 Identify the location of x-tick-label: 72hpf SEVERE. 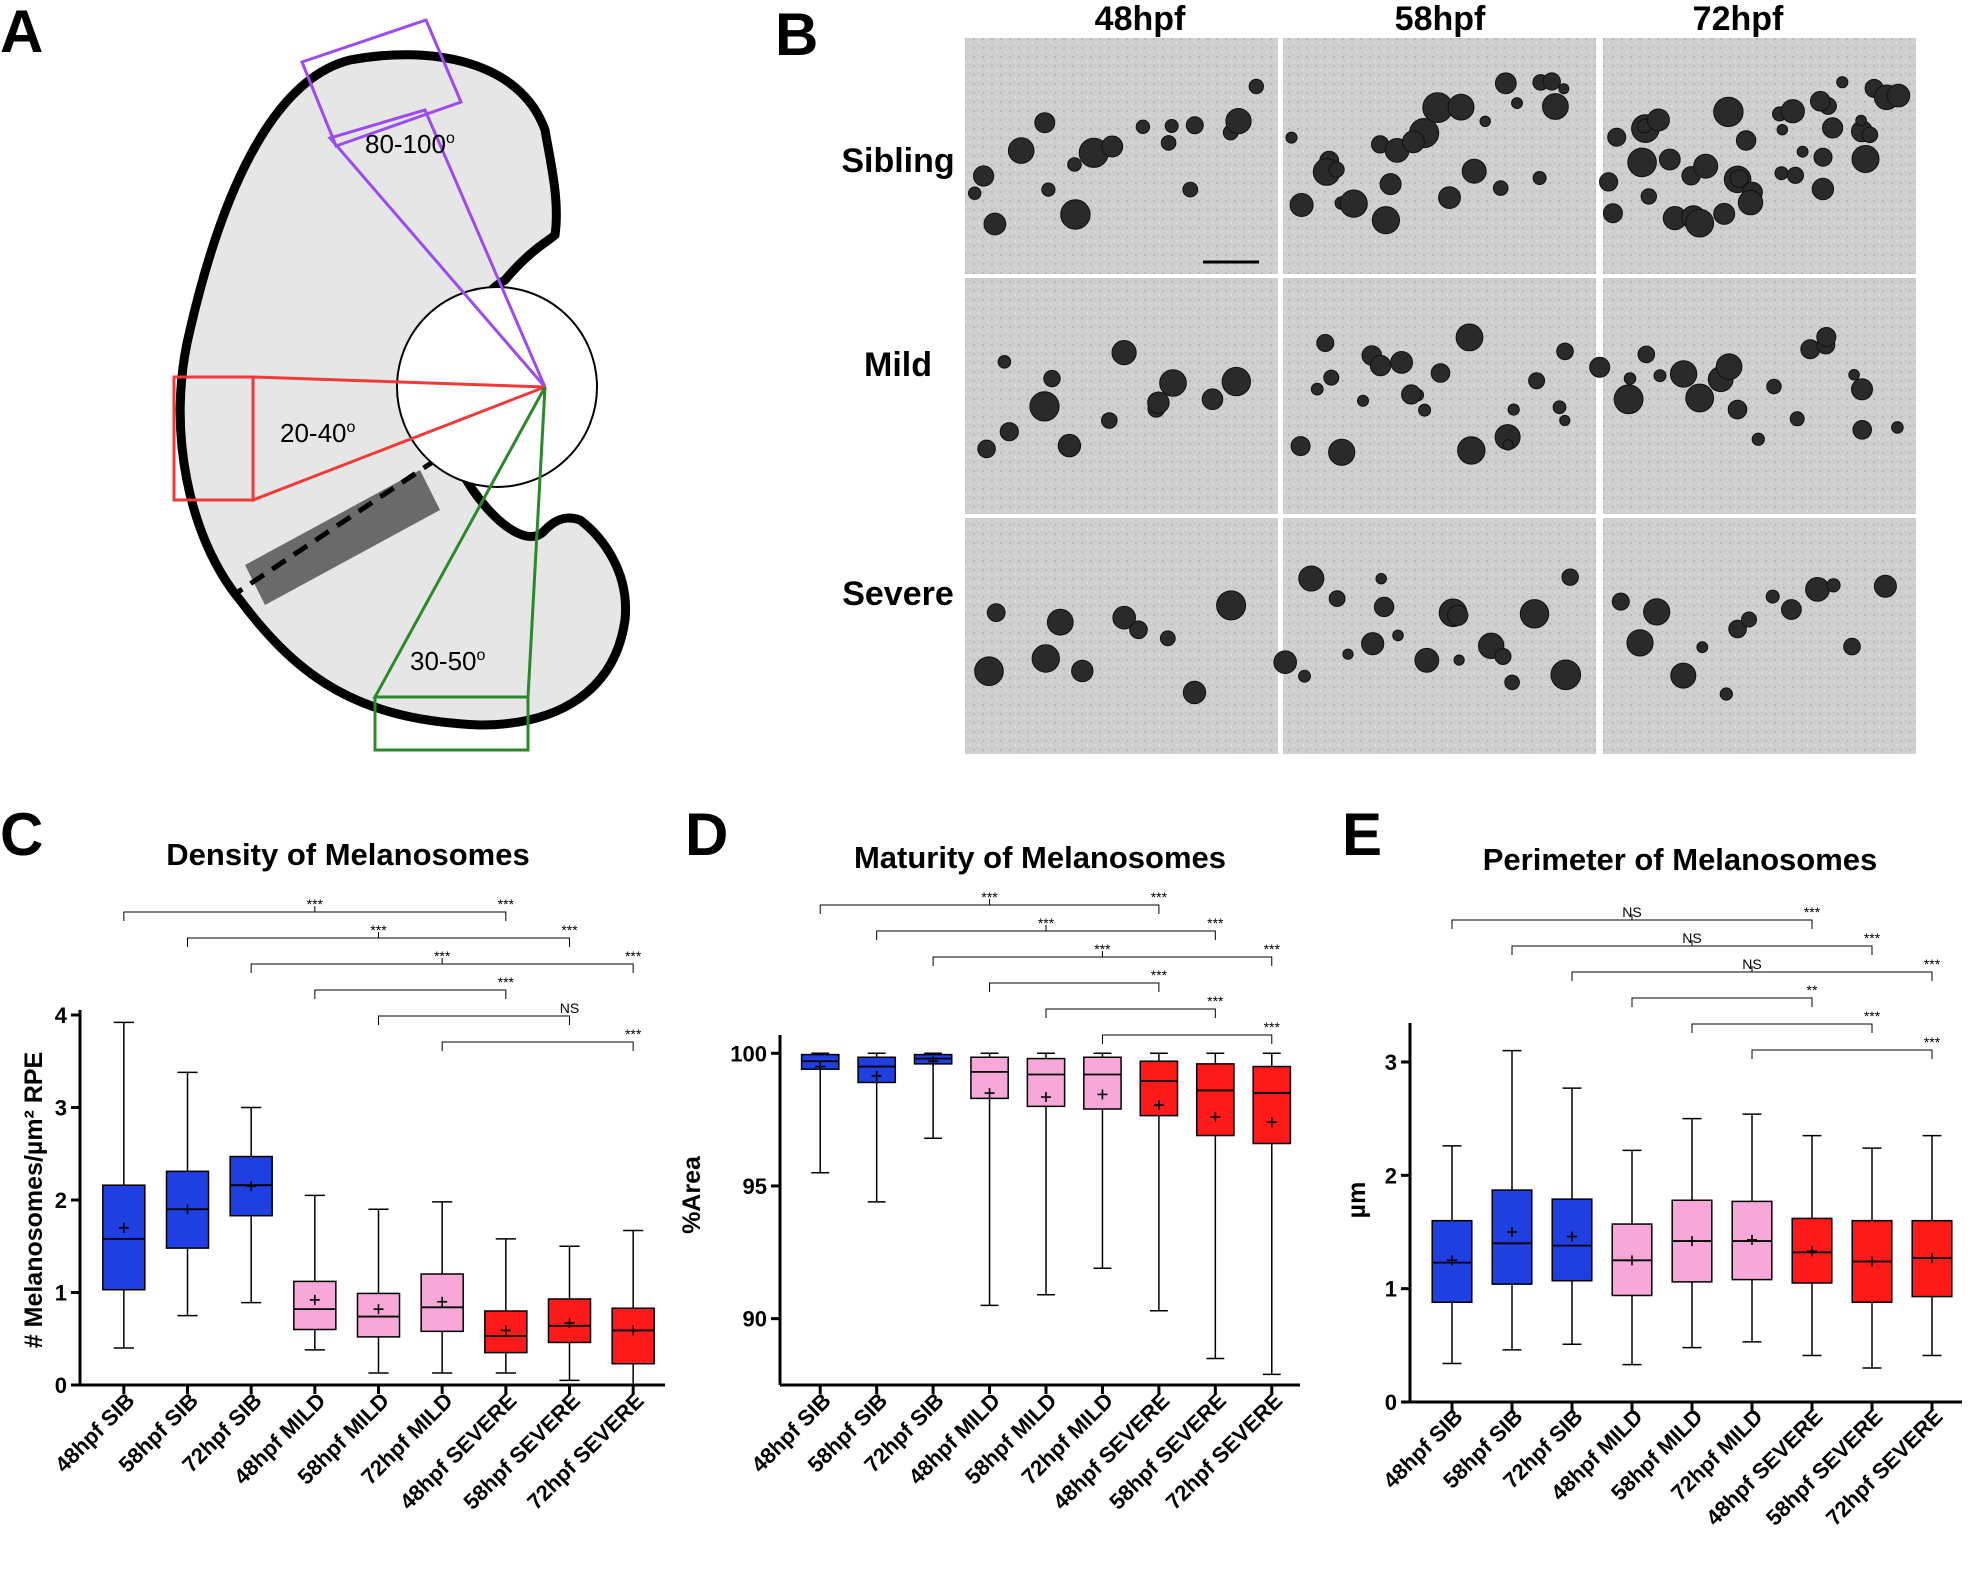
(585, 1451).